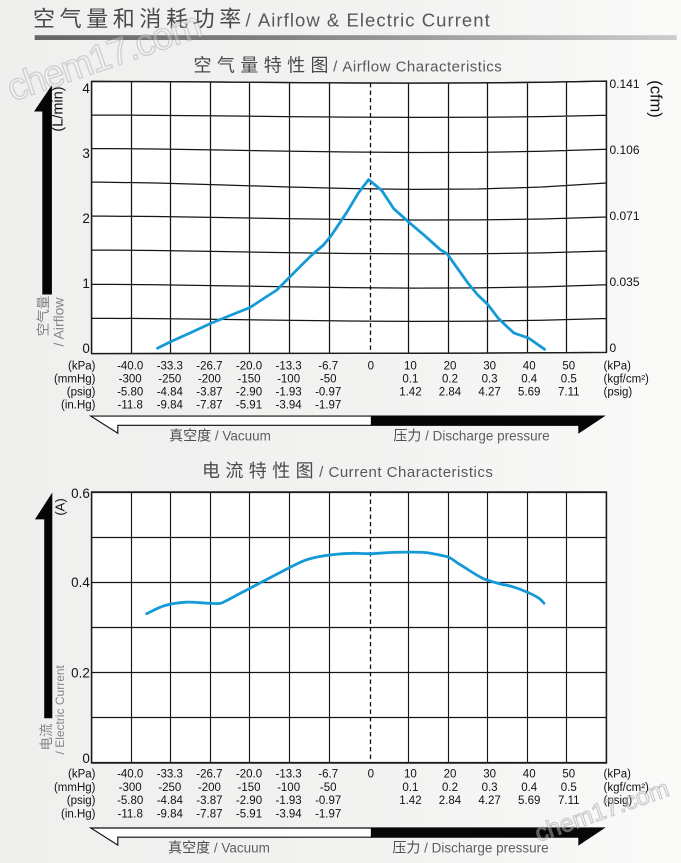  What do you see at coordinates (262, 19) in the screenshot?
I see `svg-text:空气量和消耗功率 / Airflow & Electric: 空气量和消耗功率 / Airflow & Electric Current` at bounding box center [262, 19].